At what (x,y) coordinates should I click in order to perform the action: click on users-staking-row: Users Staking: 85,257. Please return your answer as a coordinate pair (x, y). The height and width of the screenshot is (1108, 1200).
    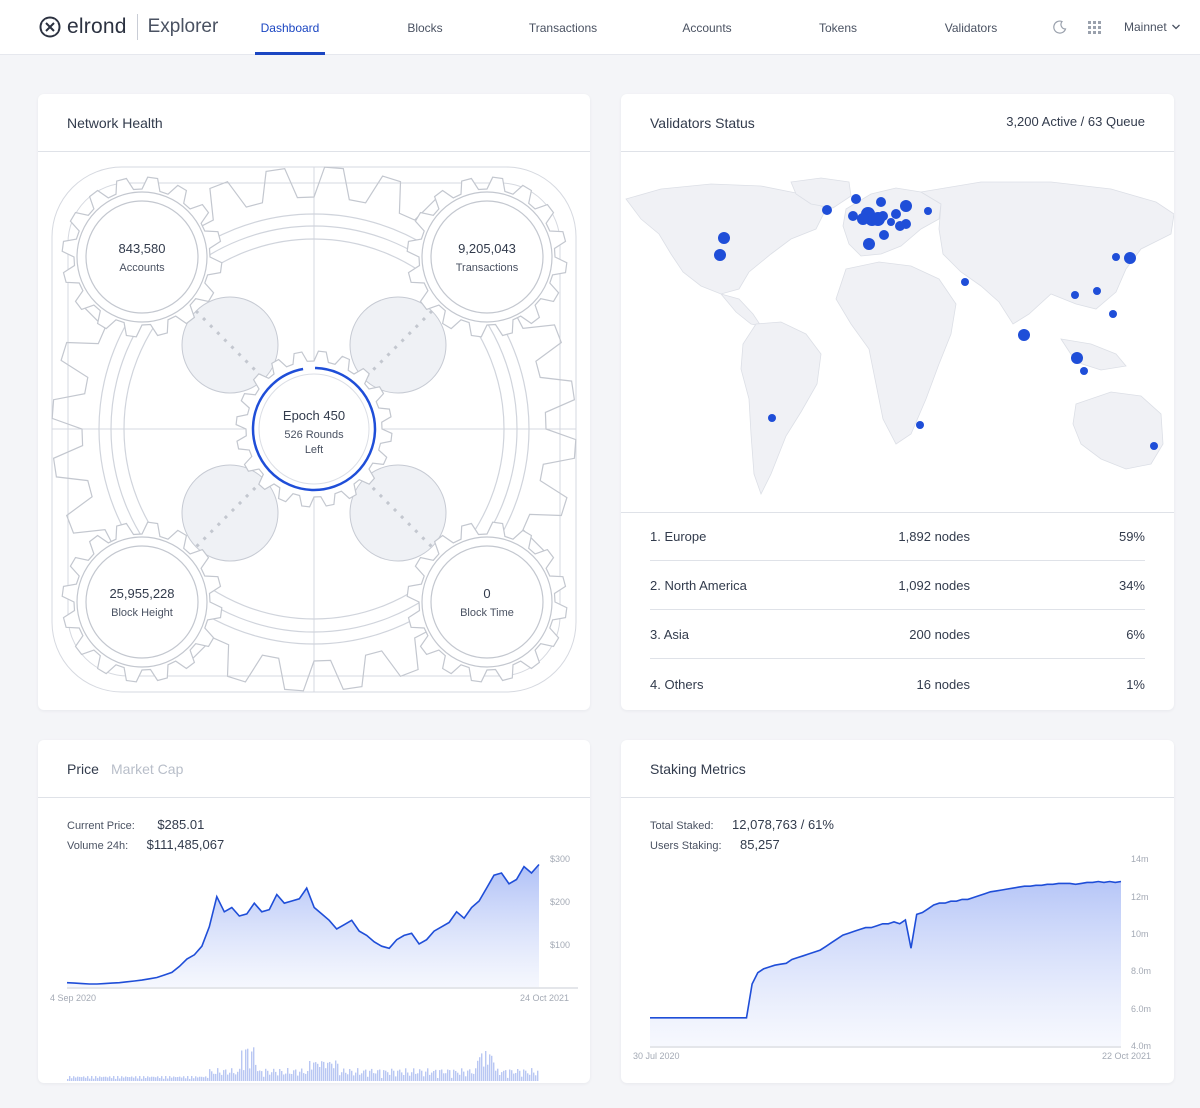
    Looking at the image, I should click on (715, 845).